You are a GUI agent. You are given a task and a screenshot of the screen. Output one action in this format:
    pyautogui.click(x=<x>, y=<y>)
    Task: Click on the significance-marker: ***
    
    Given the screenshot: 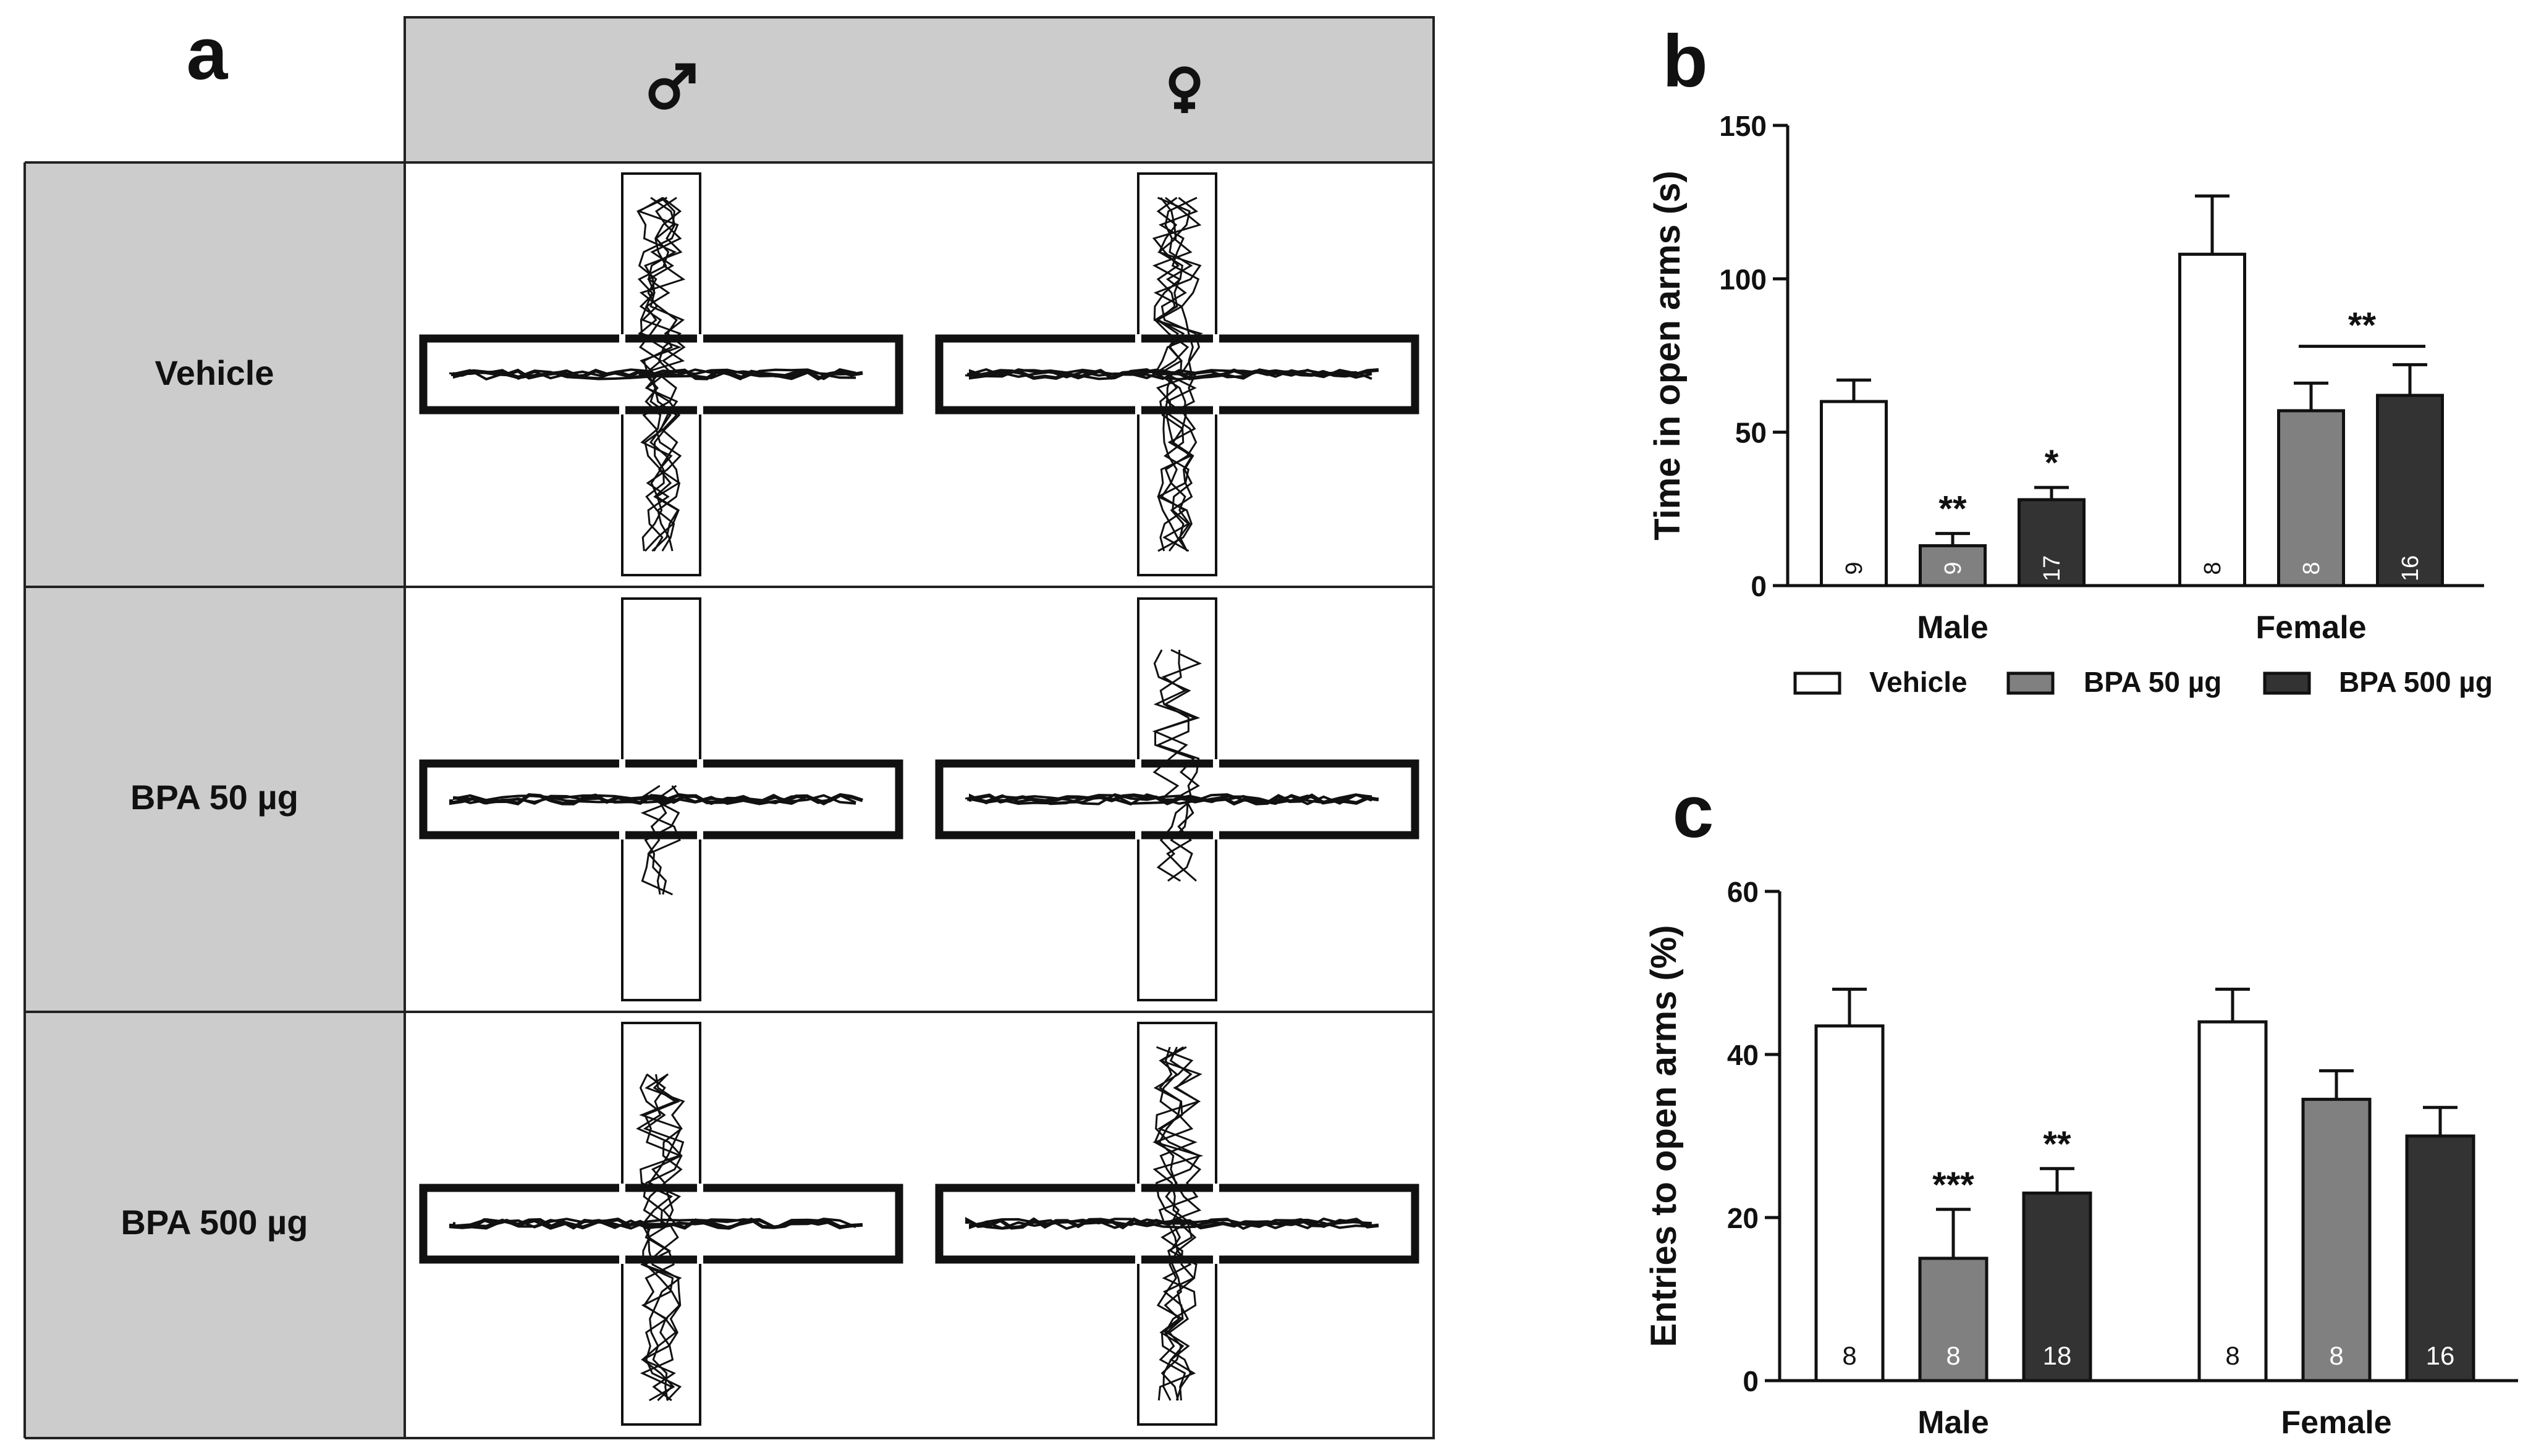 What is the action you would take?
    pyautogui.click(x=1953, y=1185)
    